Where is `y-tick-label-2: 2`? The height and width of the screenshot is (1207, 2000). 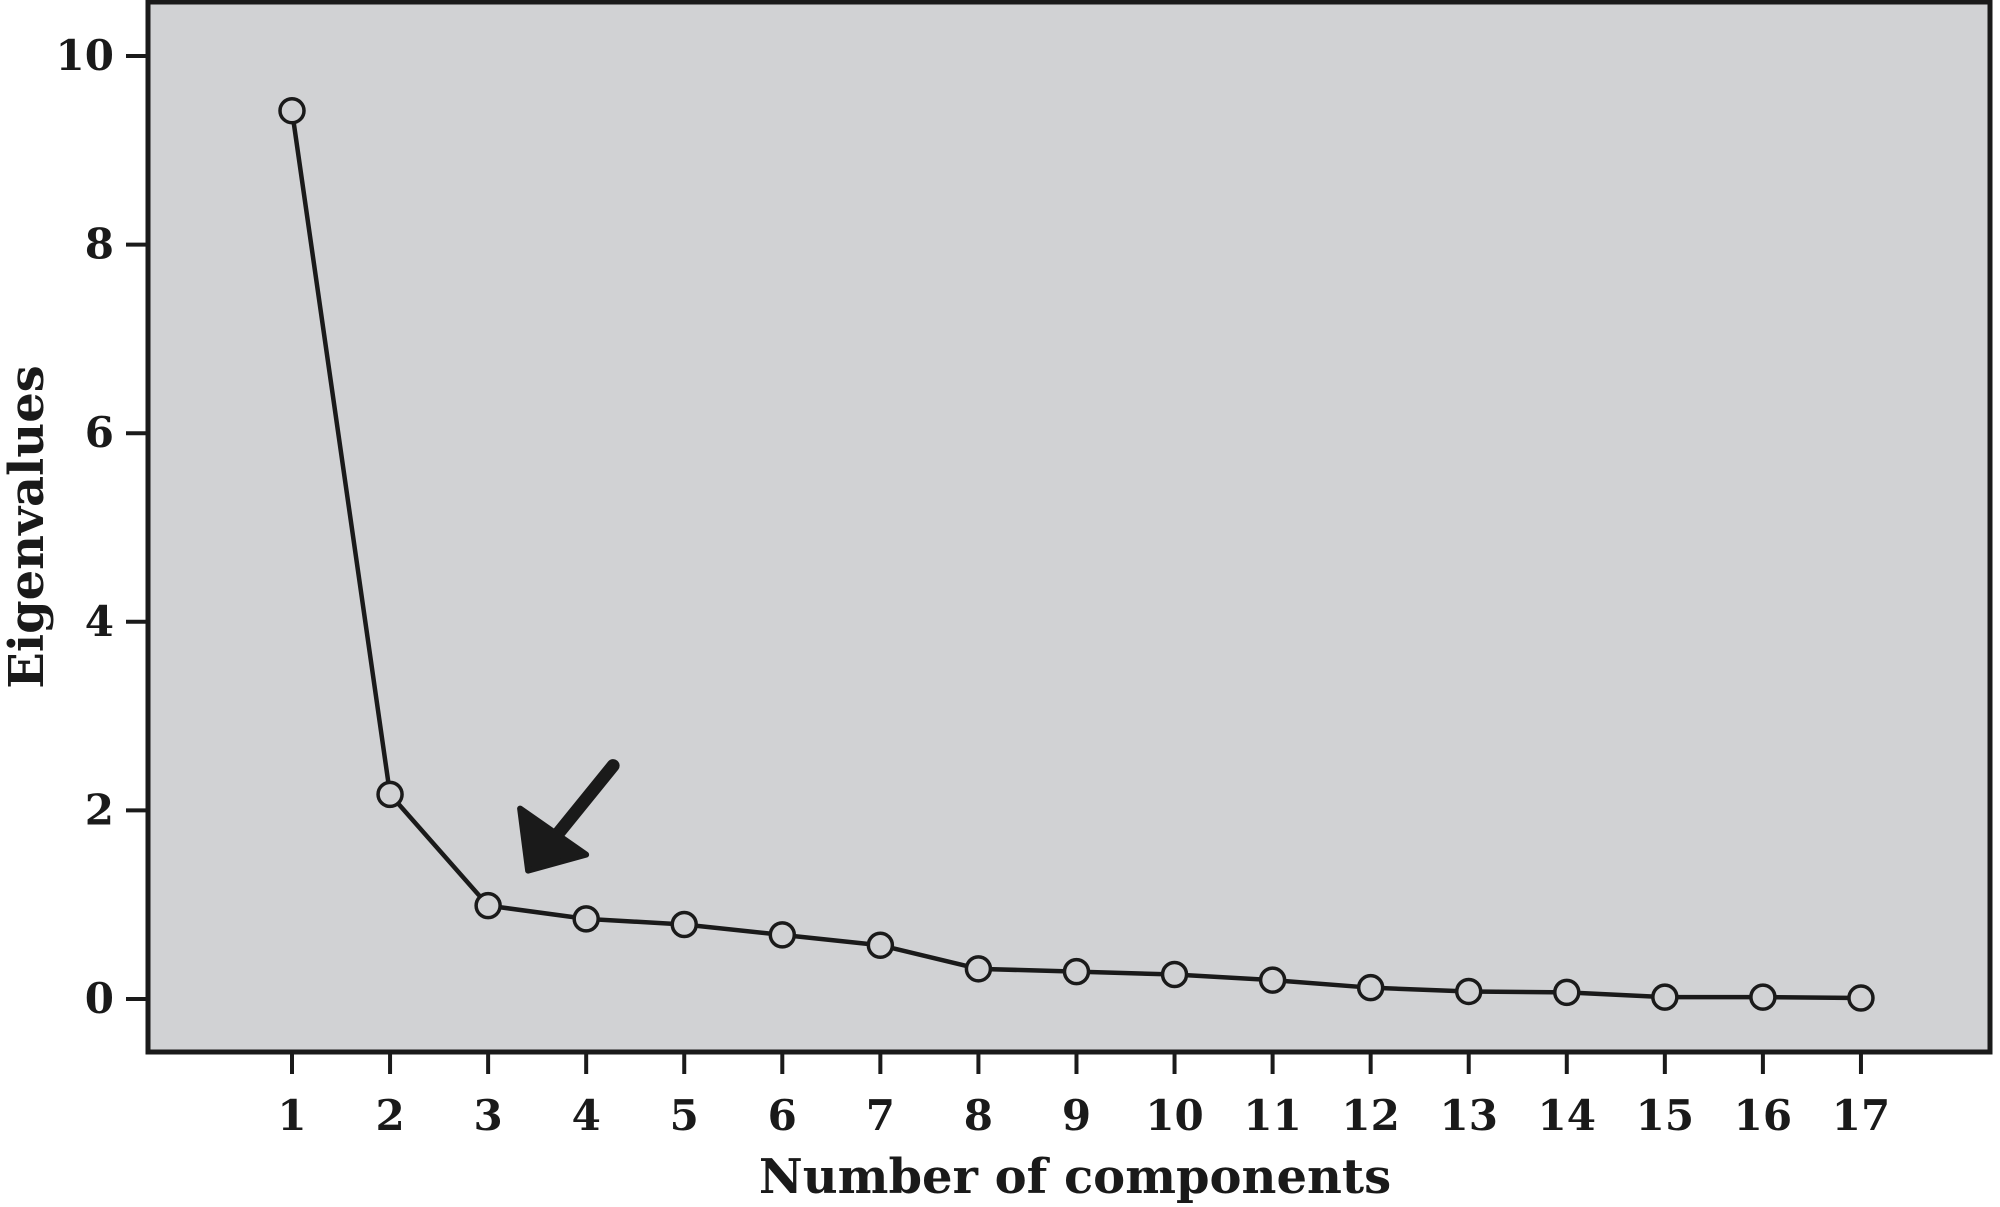
y-tick-label-2: 2 is located at coordinates (99, 809).